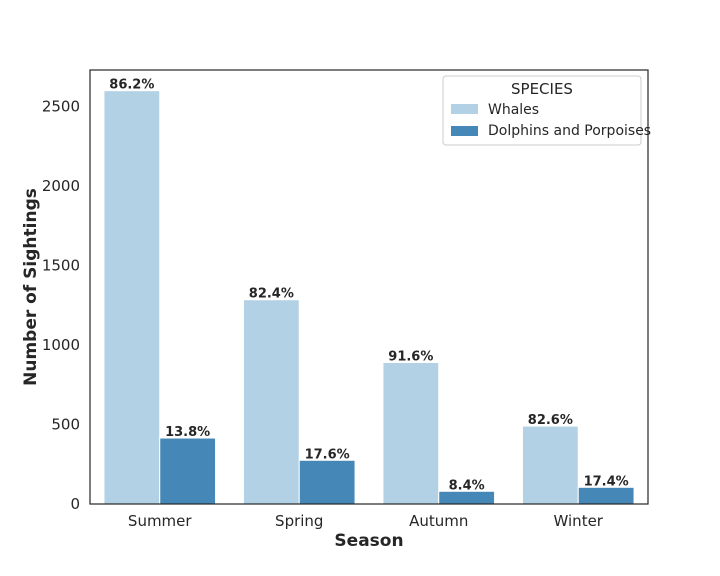 This screenshot has width=720, height=576. I want to click on legend-box, so click(542, 110).